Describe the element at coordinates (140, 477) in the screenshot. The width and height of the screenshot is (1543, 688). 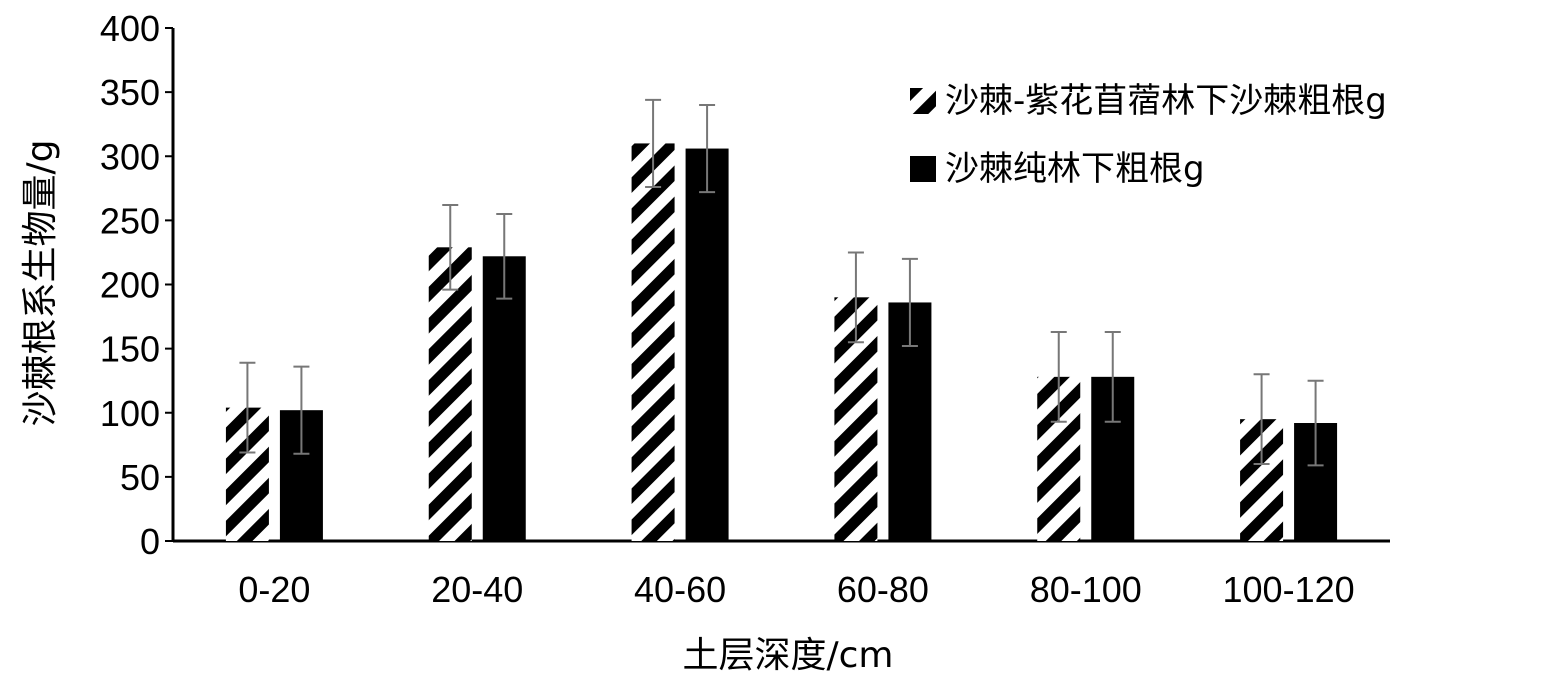
I see `y-tick-label: 50` at that location.